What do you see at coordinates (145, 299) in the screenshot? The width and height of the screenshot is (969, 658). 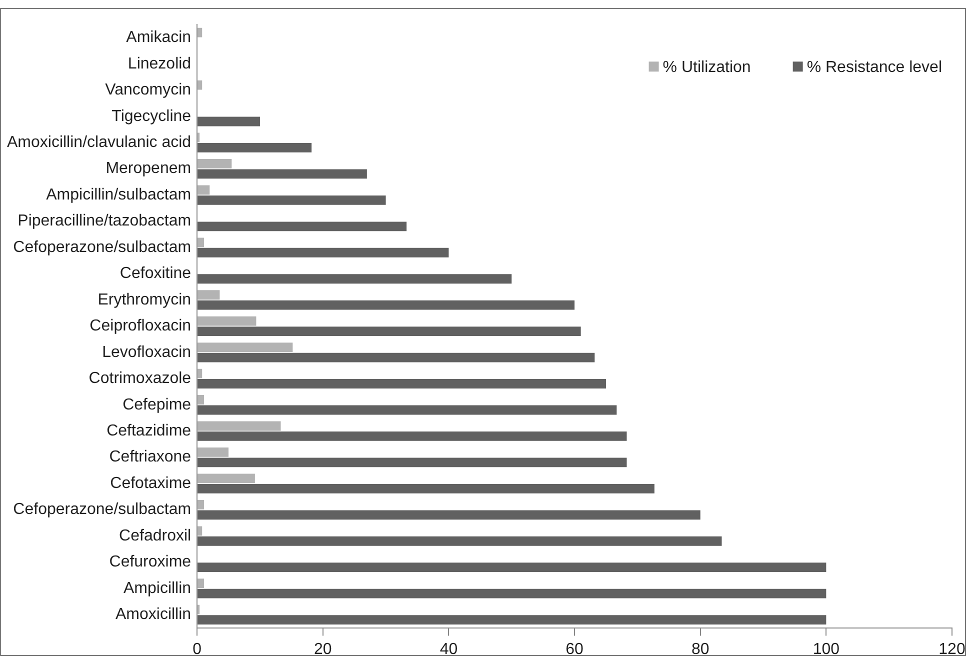 I see `y-tick-label: Erythromycin` at bounding box center [145, 299].